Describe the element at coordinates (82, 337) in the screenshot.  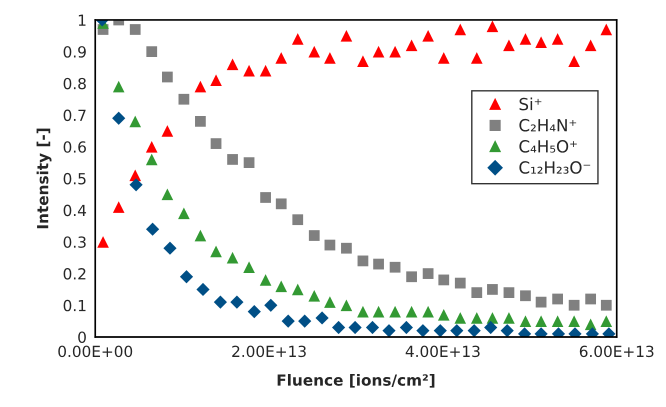
I see `y-tick-label: 0` at that location.